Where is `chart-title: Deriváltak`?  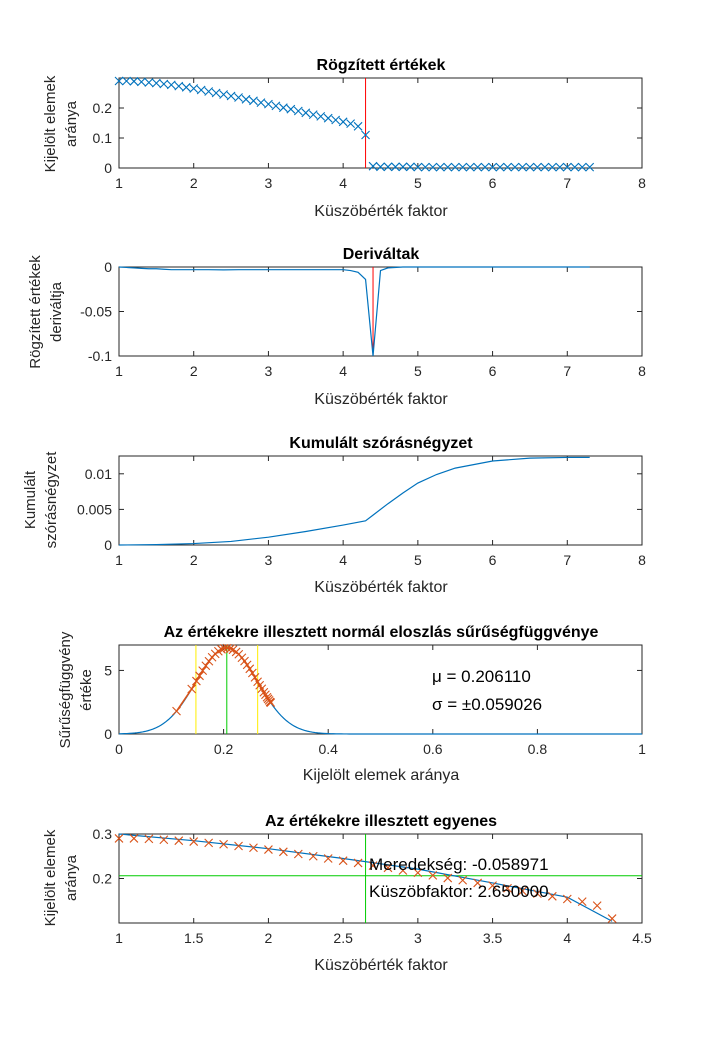 chart-title: Deriváltak is located at coordinates (381, 254).